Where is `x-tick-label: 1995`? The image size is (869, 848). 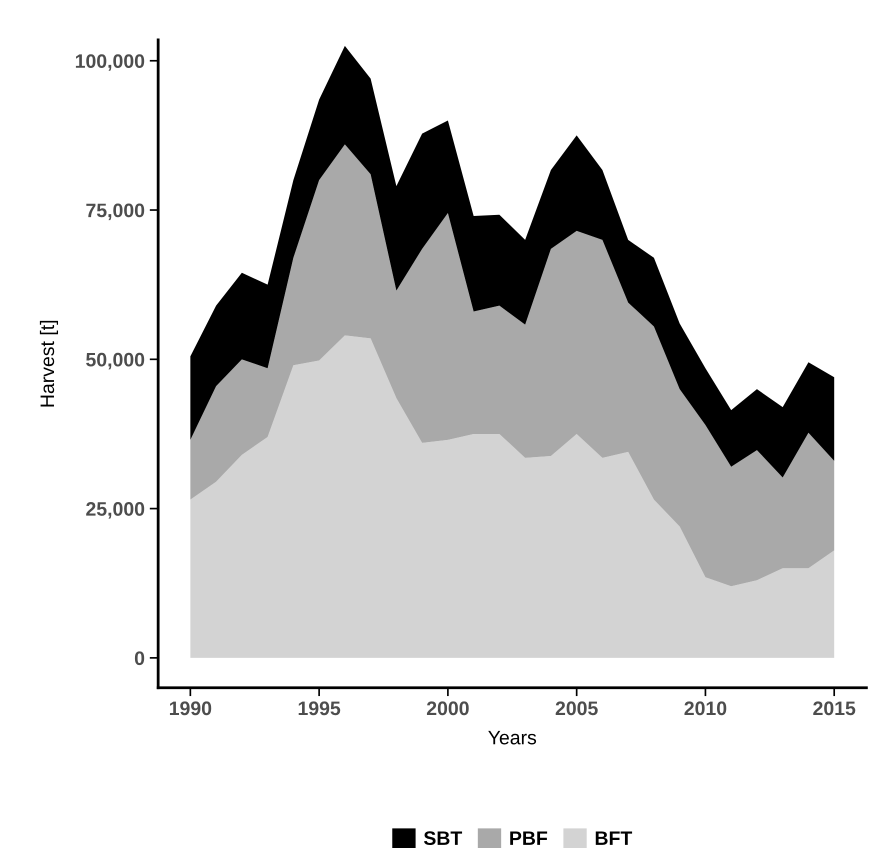 x-tick-label: 1995 is located at coordinates (319, 708).